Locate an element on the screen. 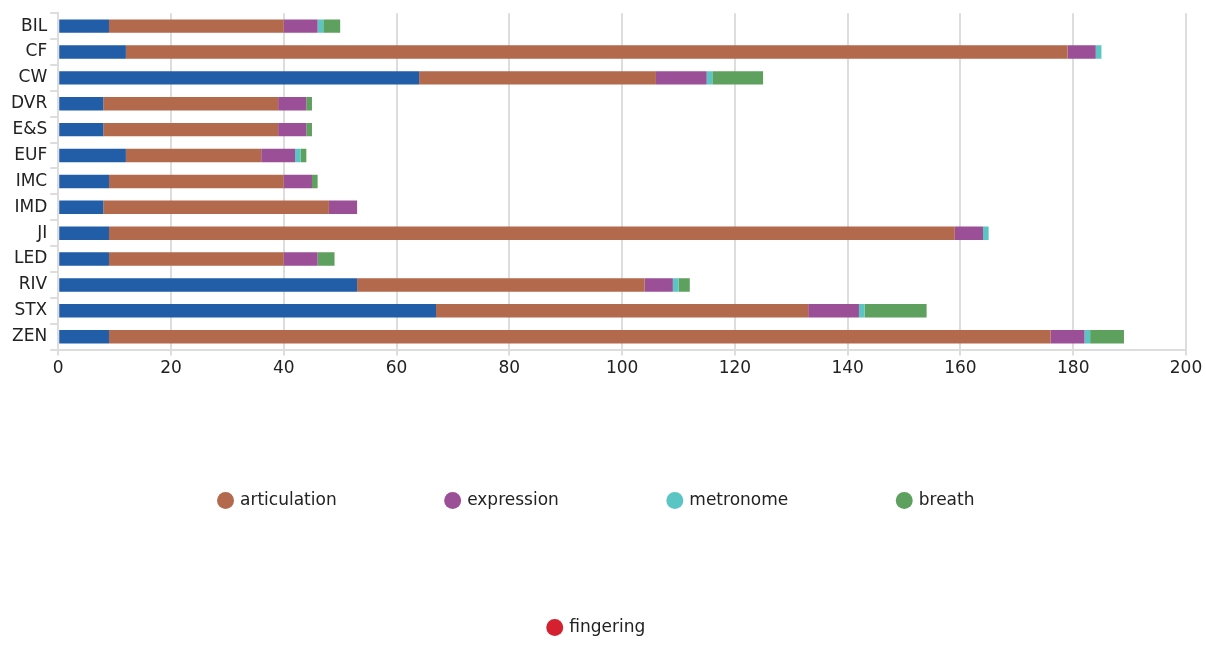  y-tick-label: JI is located at coordinates (42, 231).